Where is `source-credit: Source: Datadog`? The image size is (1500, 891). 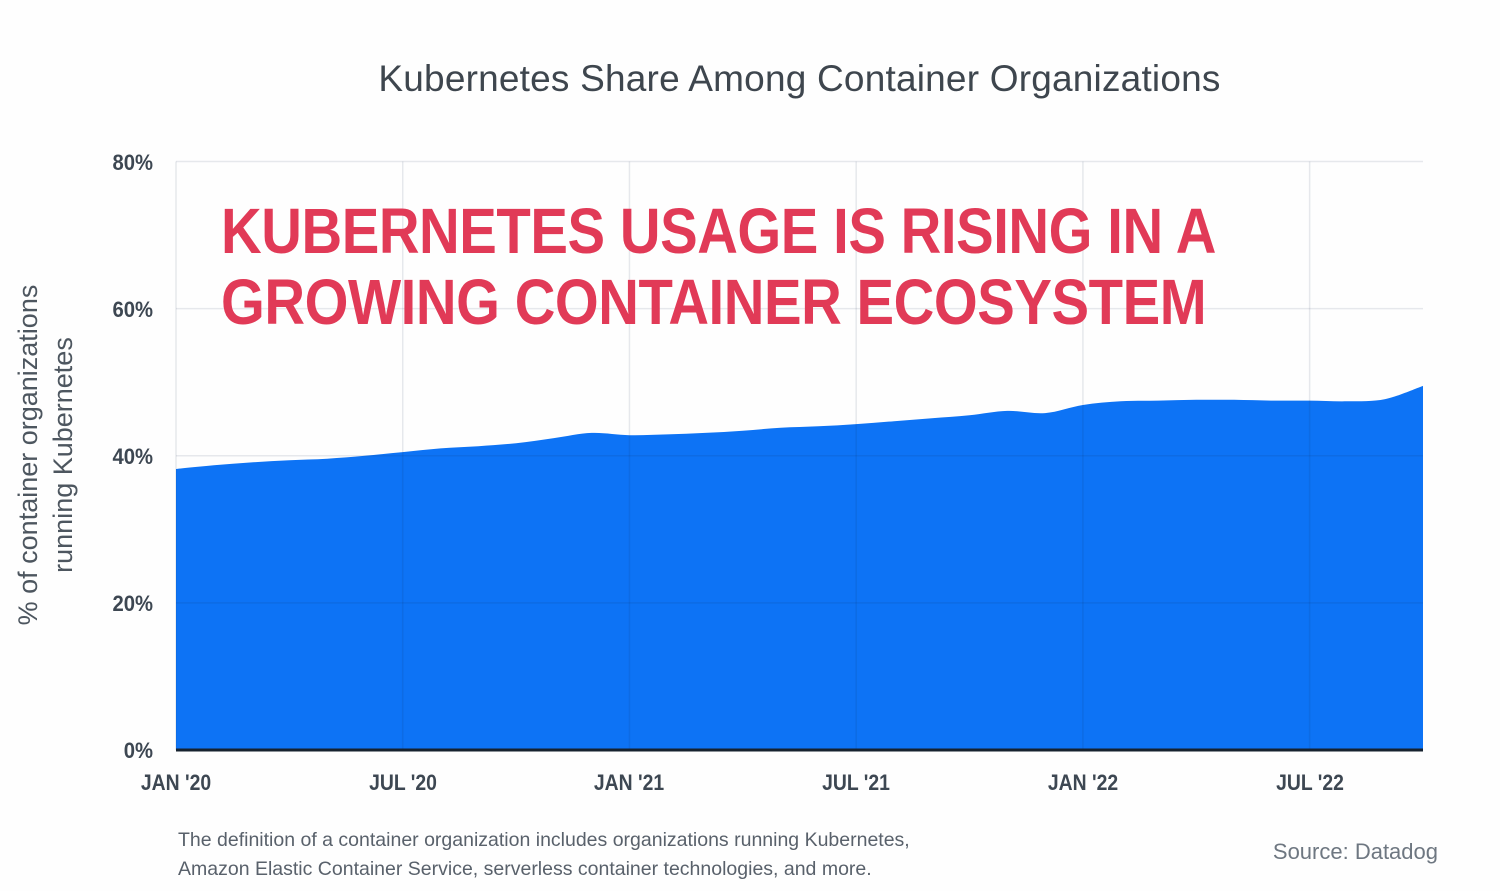
source-credit: Source: Datadog is located at coordinates (1355, 851).